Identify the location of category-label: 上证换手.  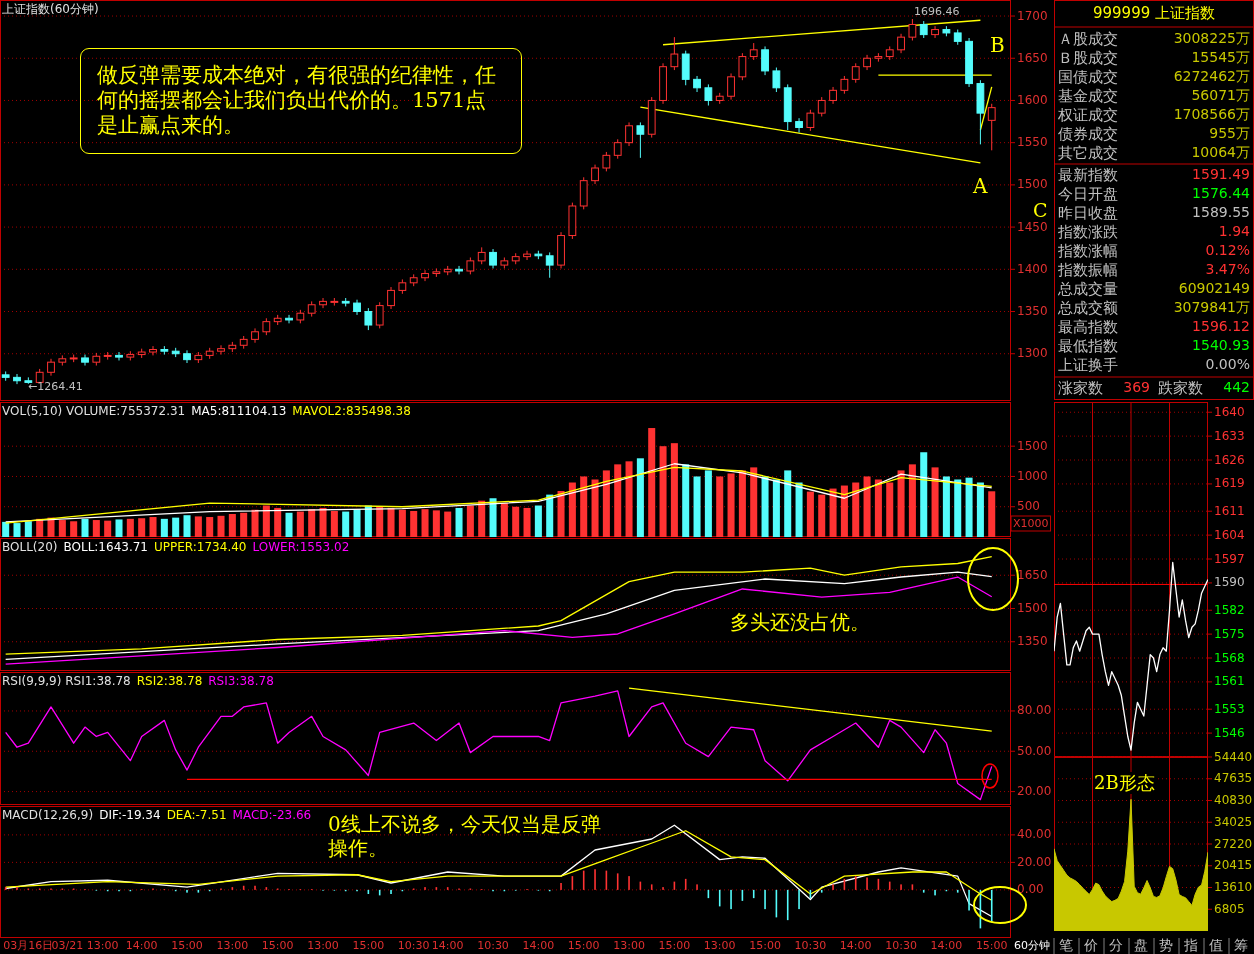
(1088, 364).